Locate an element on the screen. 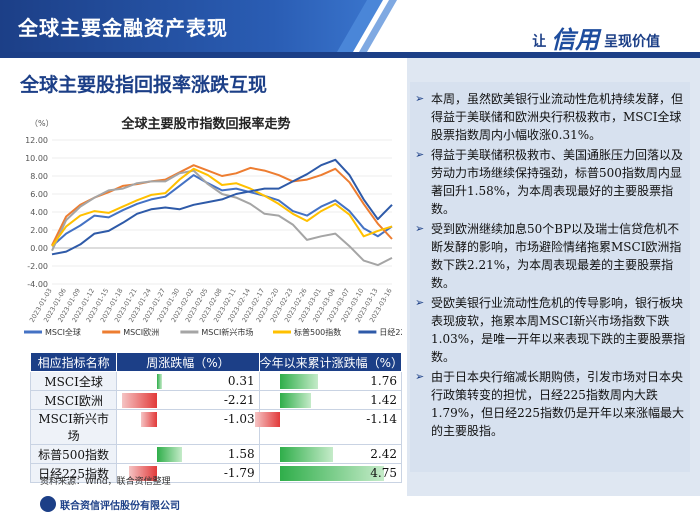 The image size is (700, 513). value-text: -1.14 is located at coordinates (381, 419).